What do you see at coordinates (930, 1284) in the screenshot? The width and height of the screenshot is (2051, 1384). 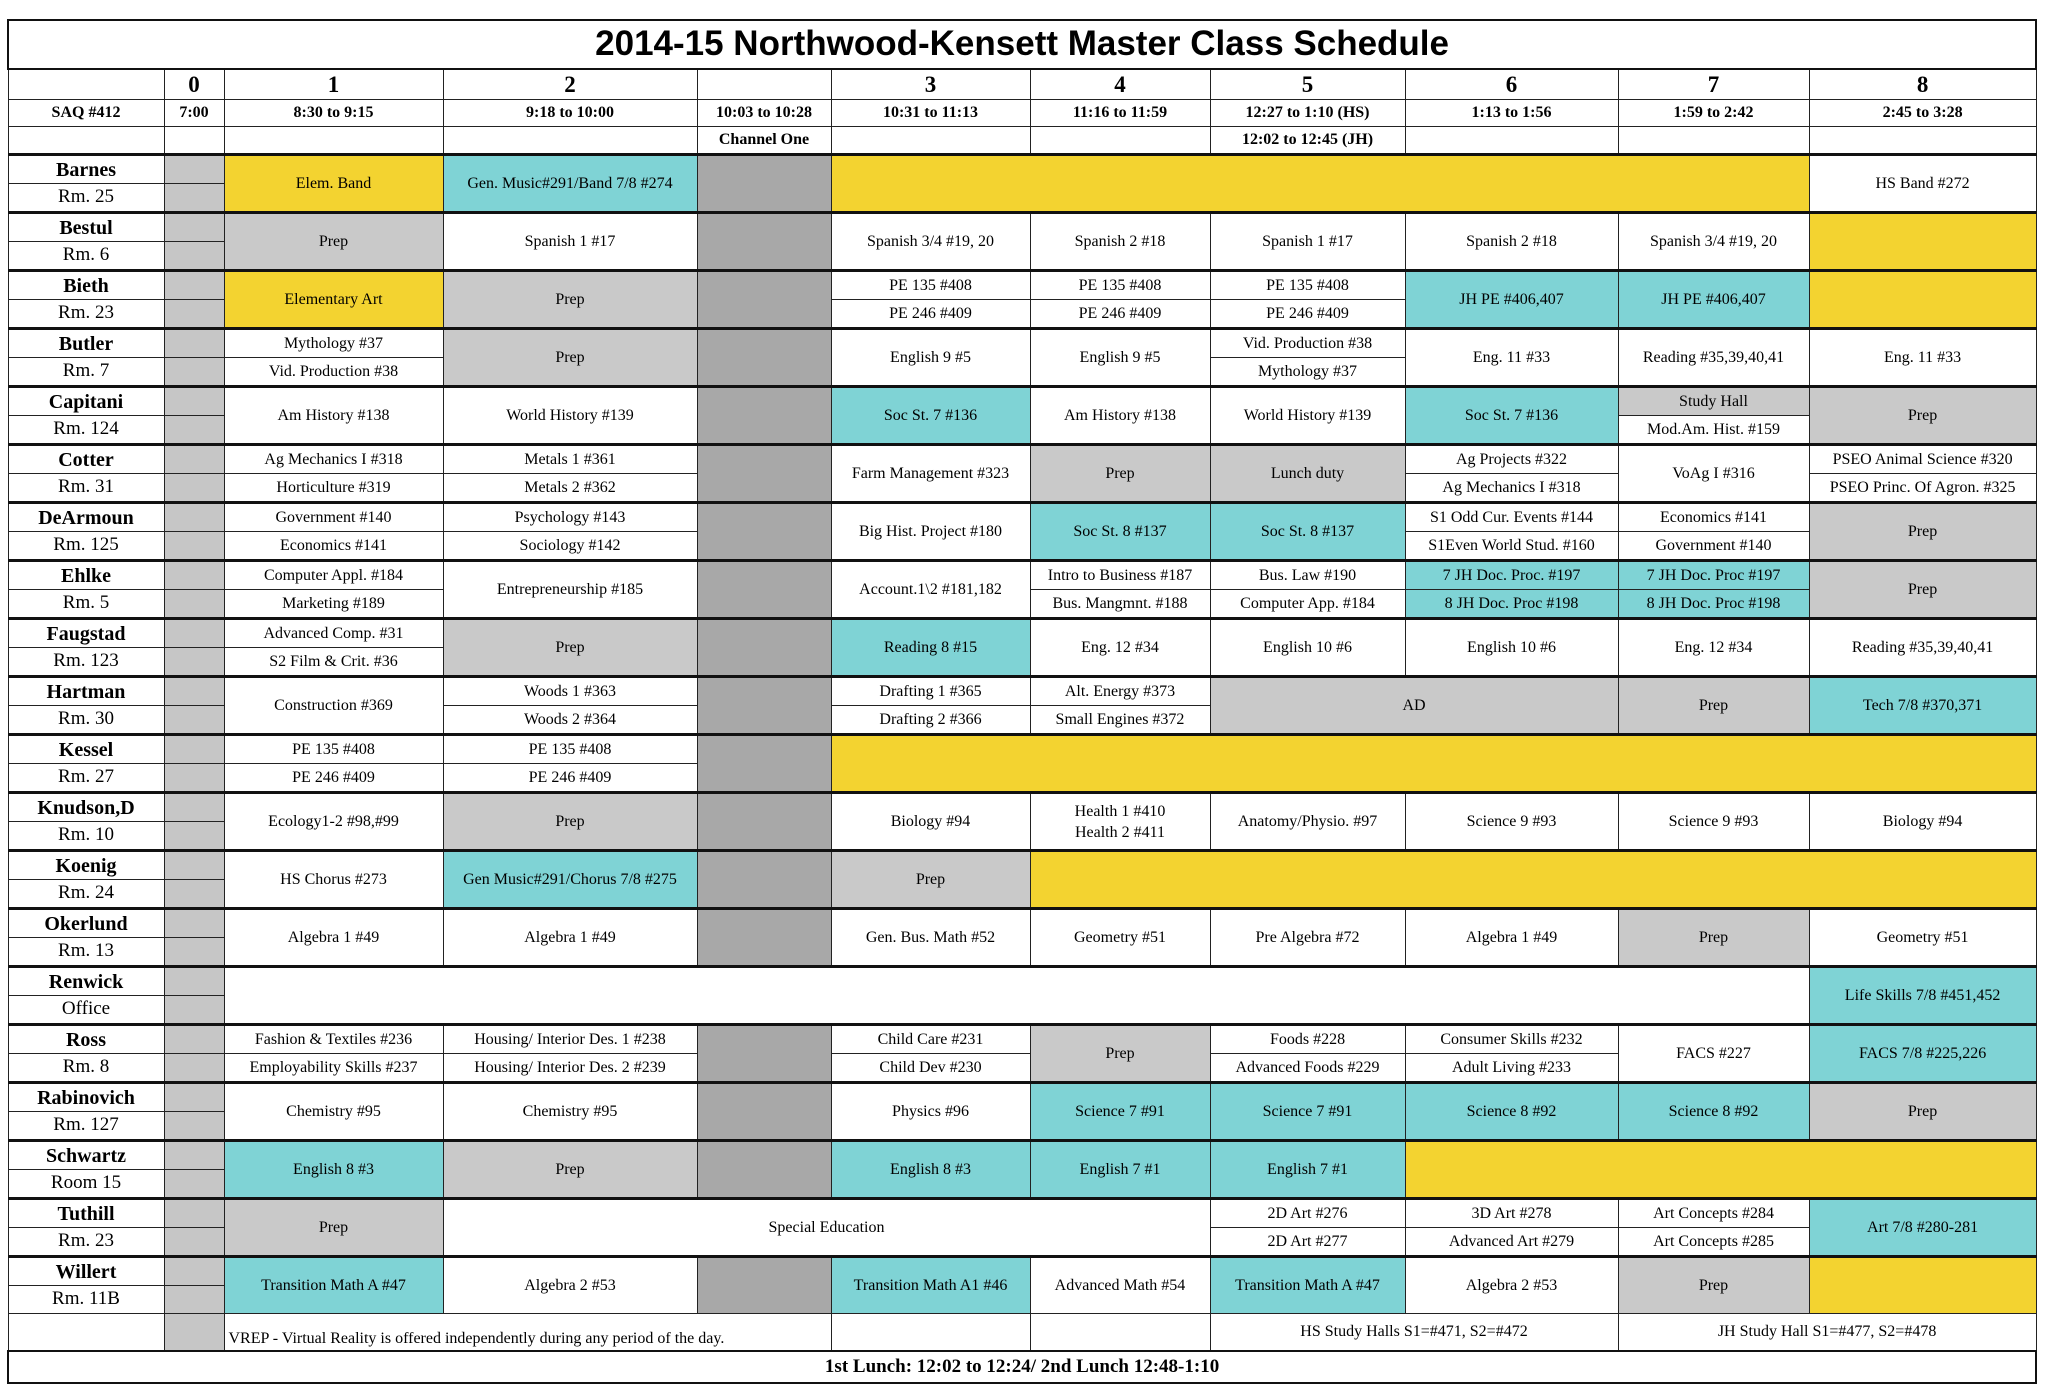 I see `class-cell: Transition Math A1 #46` at bounding box center [930, 1284].